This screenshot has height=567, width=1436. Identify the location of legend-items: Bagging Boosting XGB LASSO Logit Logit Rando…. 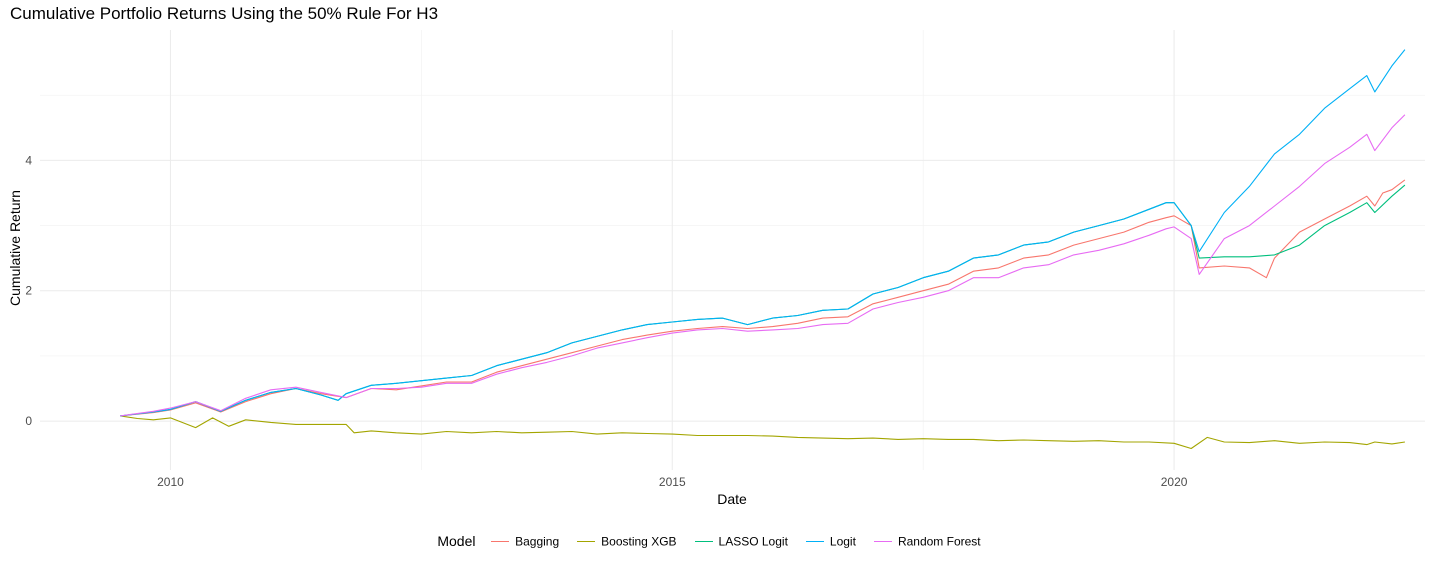
(745, 540).